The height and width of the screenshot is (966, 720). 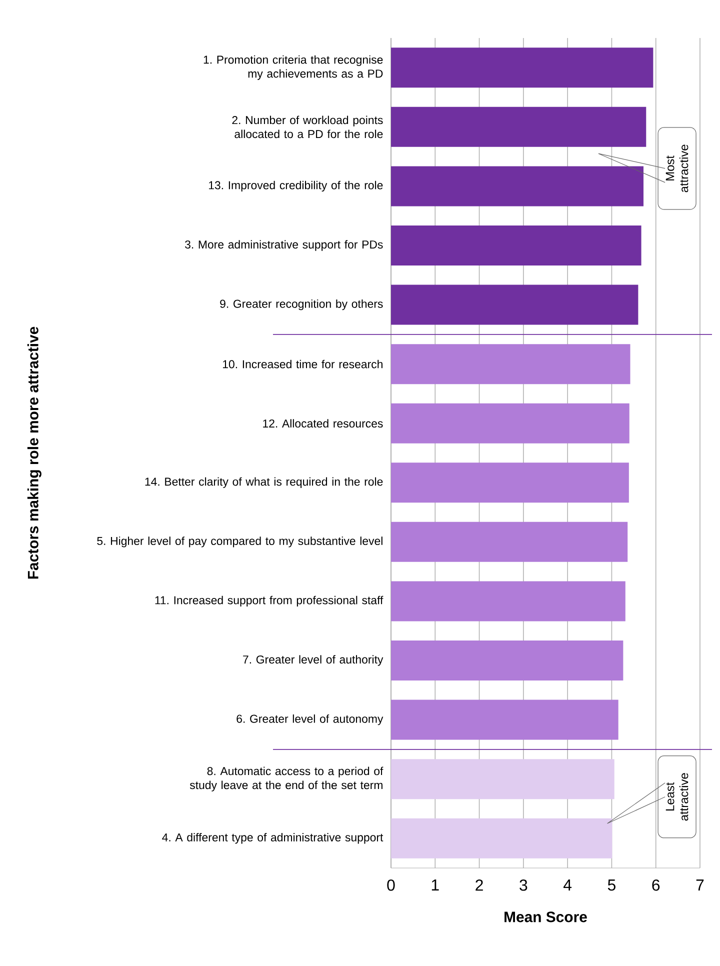 I want to click on y-axis-title: Factors making role more attractive, so click(x=34, y=452).